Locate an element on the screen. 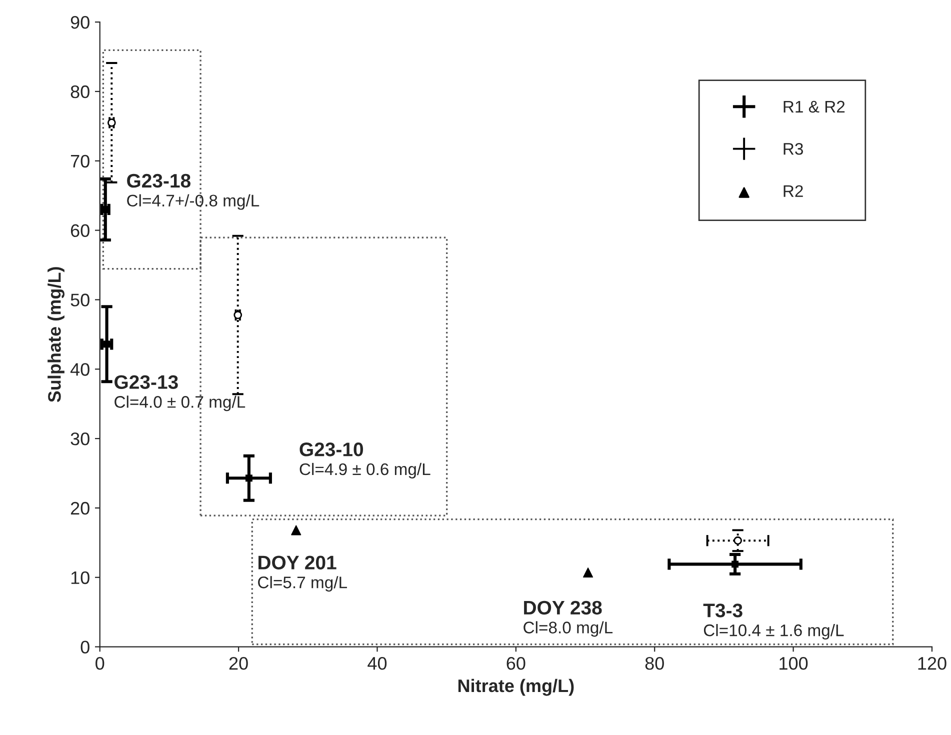 The width and height of the screenshot is (951, 735). y-tick-label: 60 is located at coordinates (80, 231).